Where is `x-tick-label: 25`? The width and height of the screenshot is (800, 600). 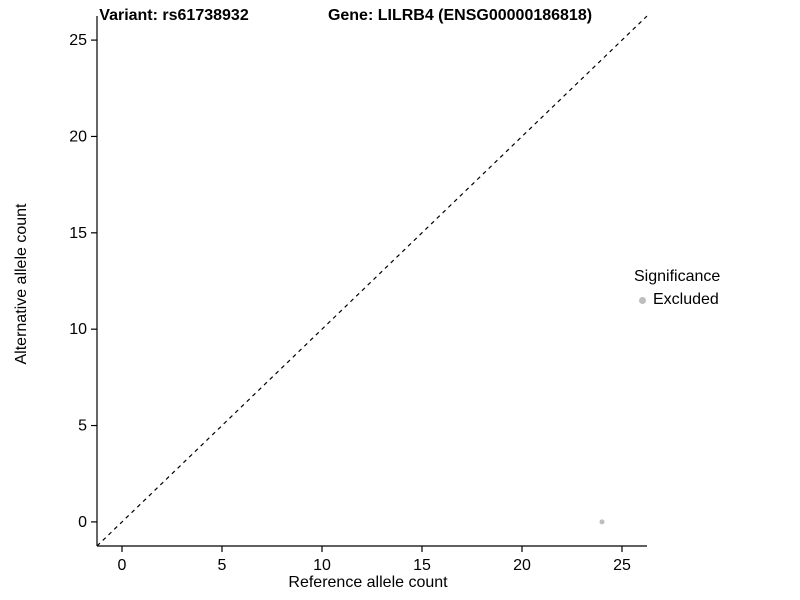 x-tick-label: 25 is located at coordinates (622, 565).